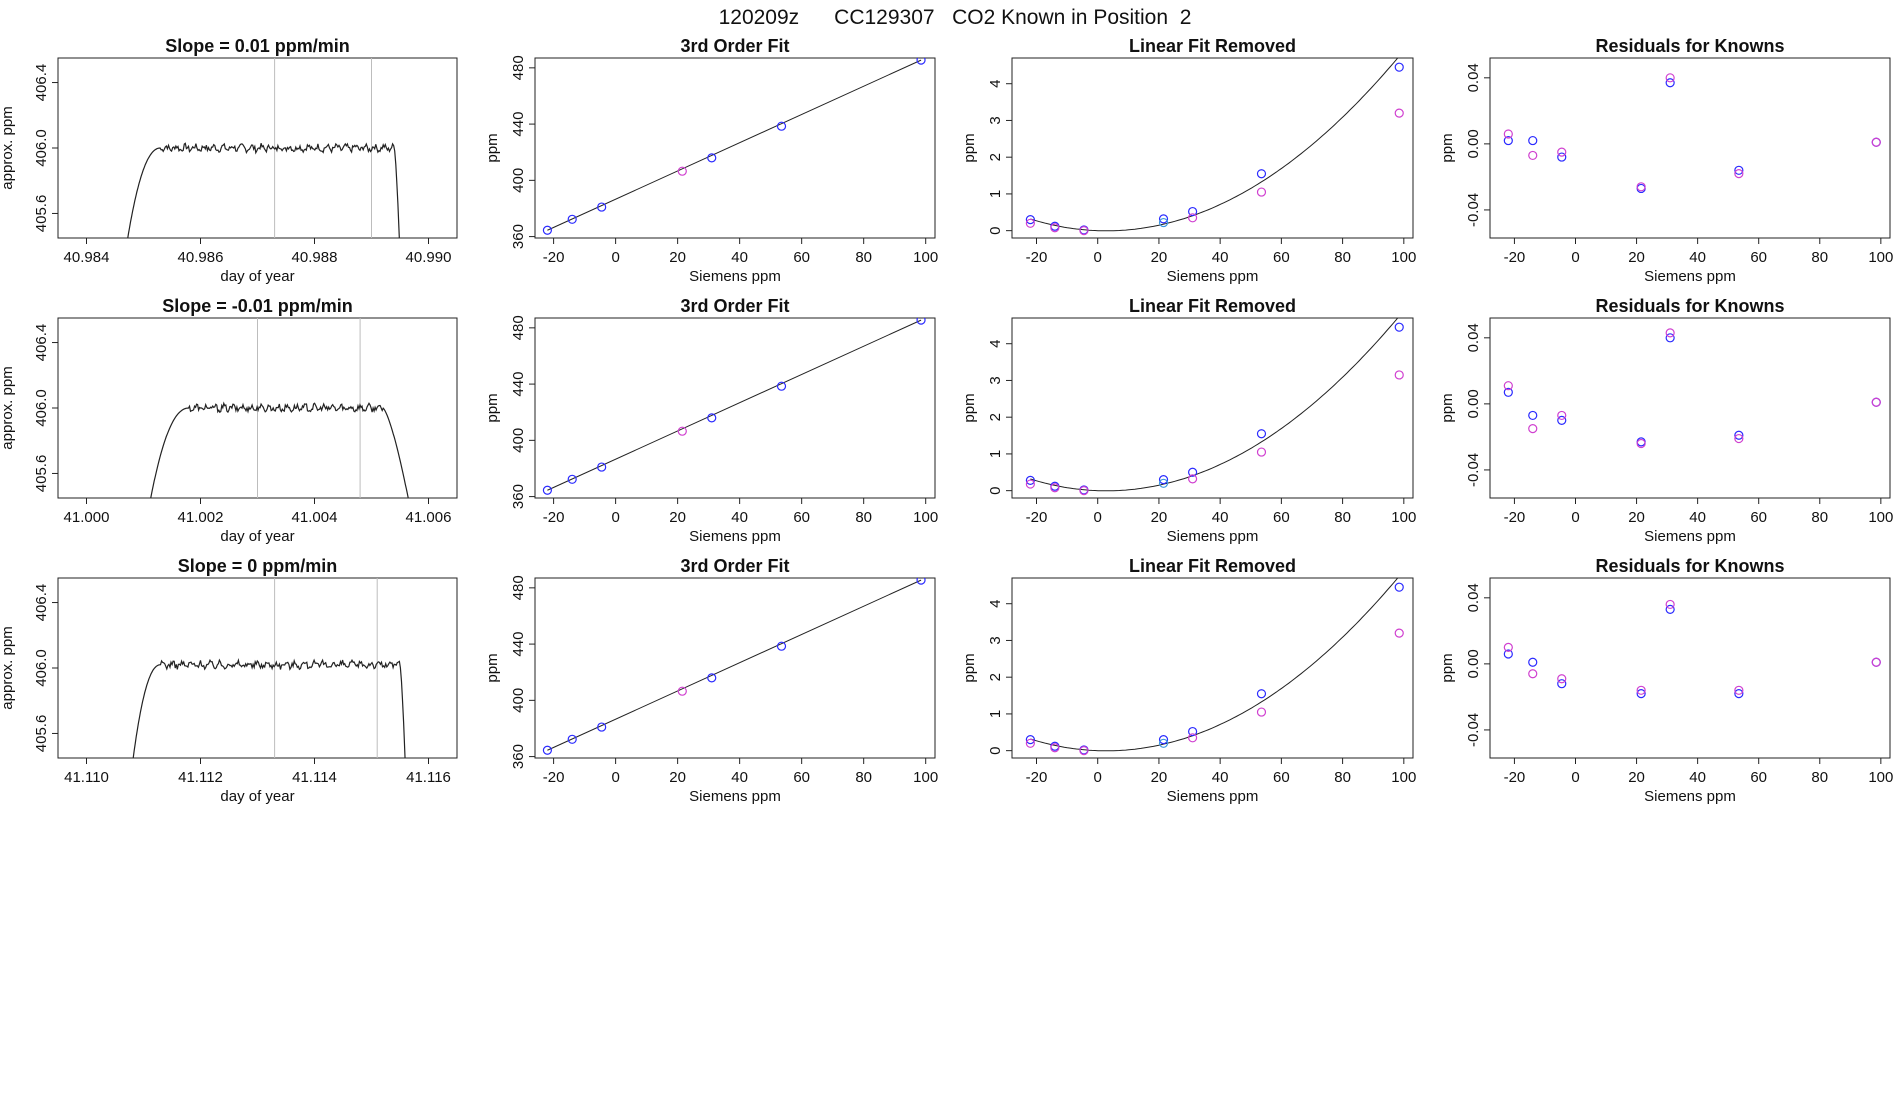  What do you see at coordinates (200, 777) in the screenshot?
I see `x-tick-label: 41.112` at bounding box center [200, 777].